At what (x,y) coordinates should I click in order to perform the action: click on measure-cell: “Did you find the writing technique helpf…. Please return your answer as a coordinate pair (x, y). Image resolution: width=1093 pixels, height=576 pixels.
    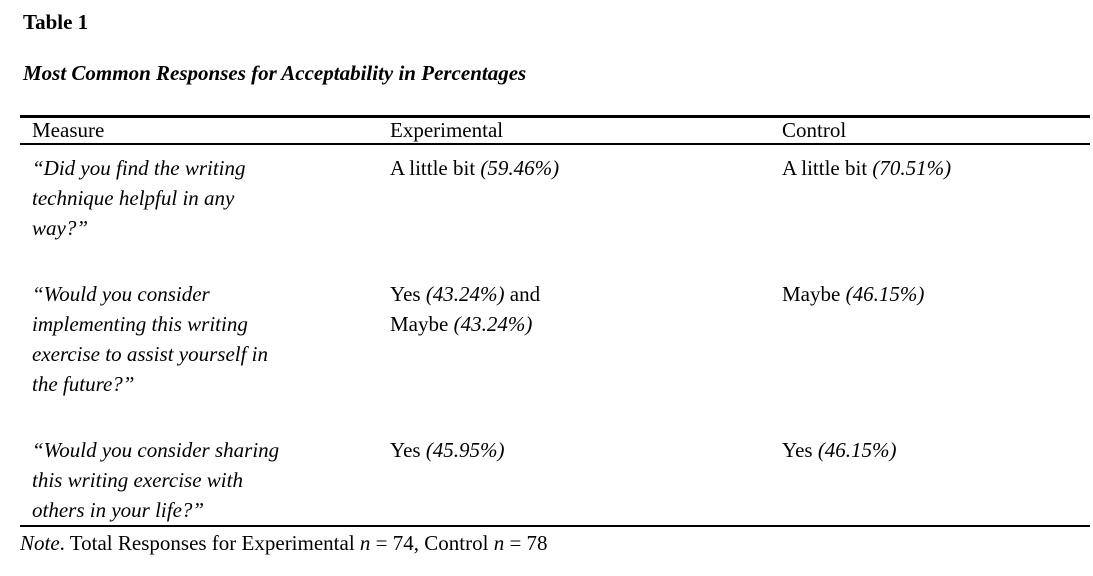
    Looking at the image, I should click on (205, 207).